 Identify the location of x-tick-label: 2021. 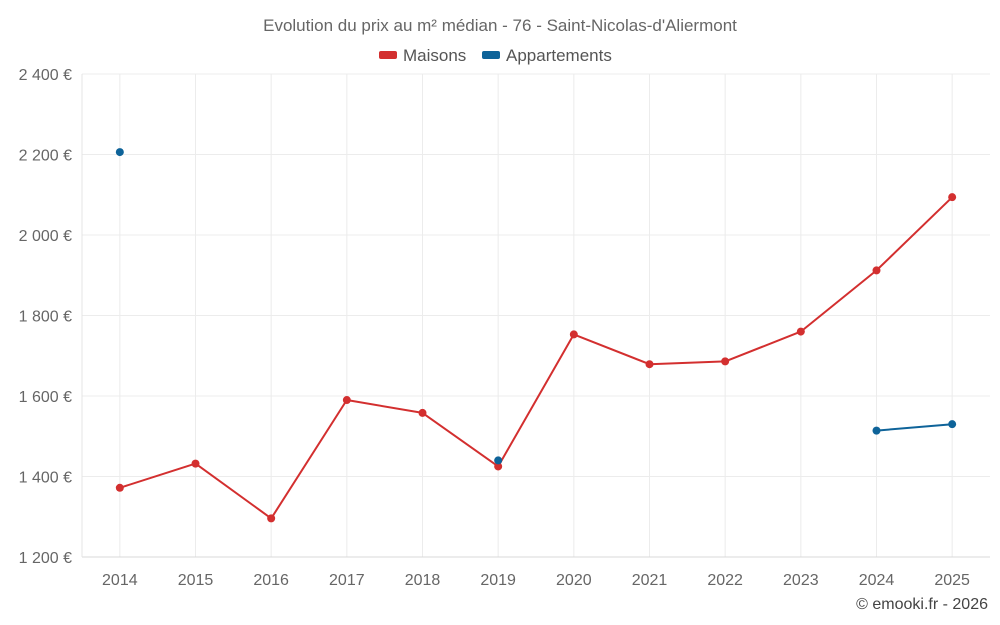
(650, 580).